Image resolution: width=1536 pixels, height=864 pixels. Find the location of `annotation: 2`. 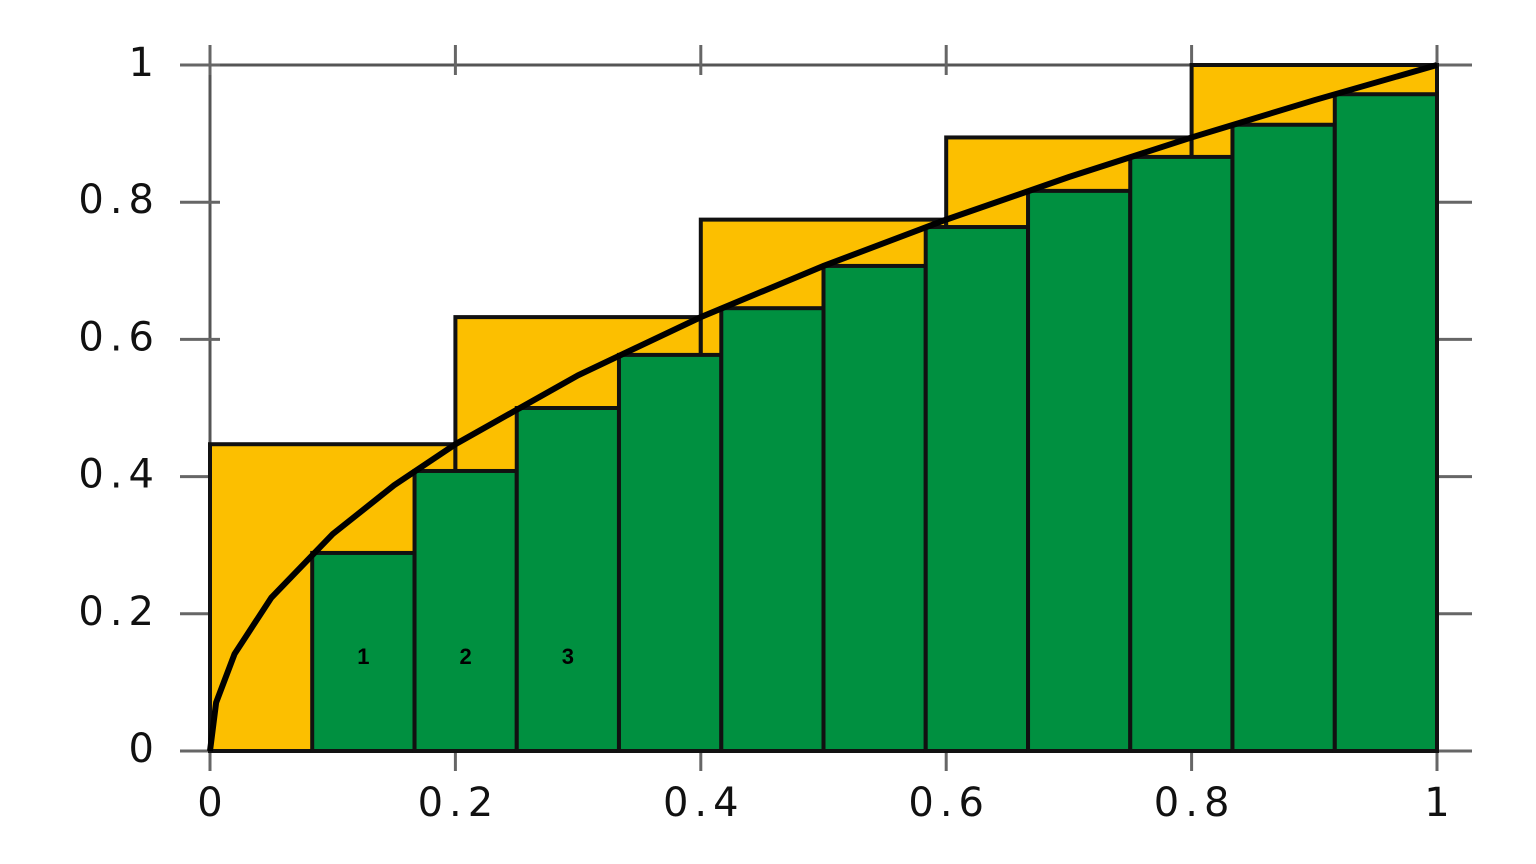

annotation: 2 is located at coordinates (466, 656).